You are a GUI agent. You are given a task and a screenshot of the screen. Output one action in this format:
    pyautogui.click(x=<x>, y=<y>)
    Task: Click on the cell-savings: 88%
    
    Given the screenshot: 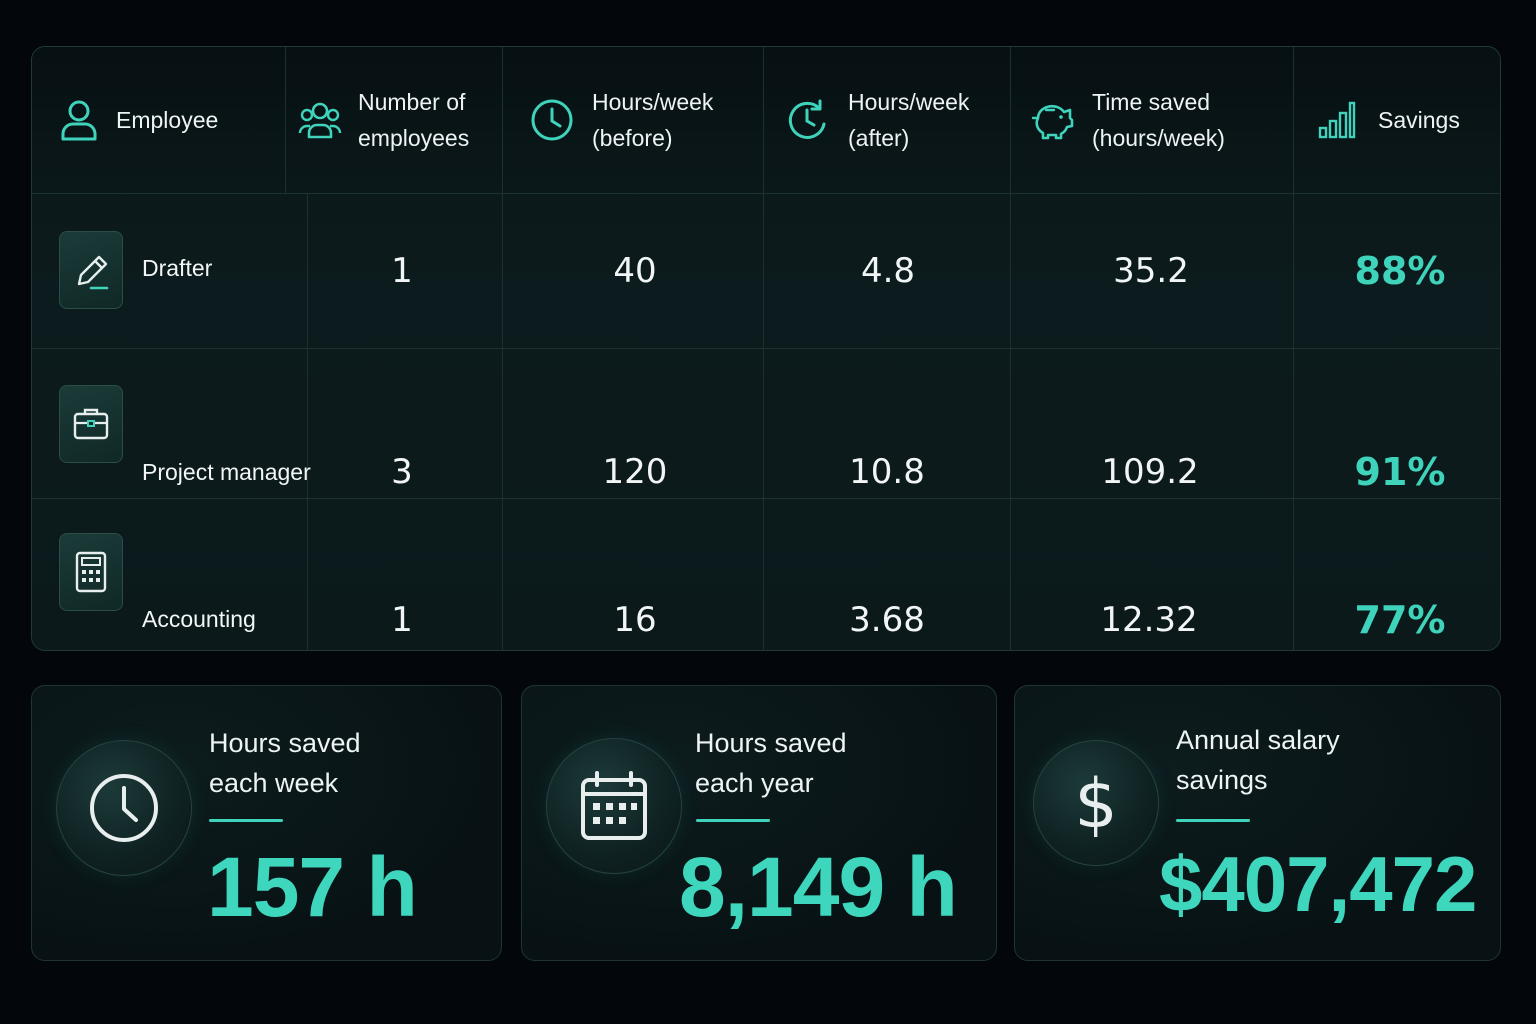 What is the action you would take?
    pyautogui.click(x=1400, y=271)
    